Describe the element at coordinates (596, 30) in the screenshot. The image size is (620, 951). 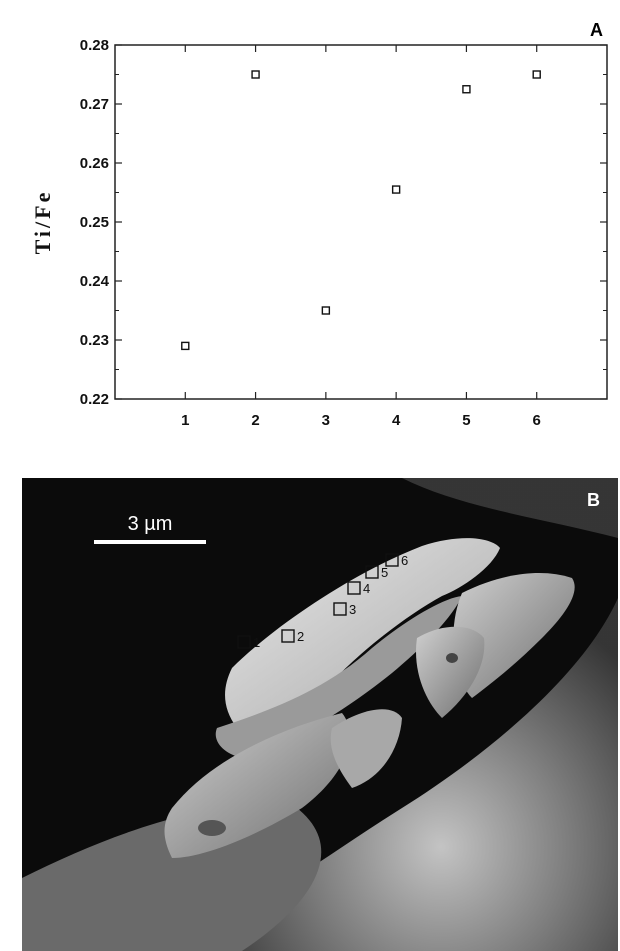
I see `panel-label-a: A` at that location.